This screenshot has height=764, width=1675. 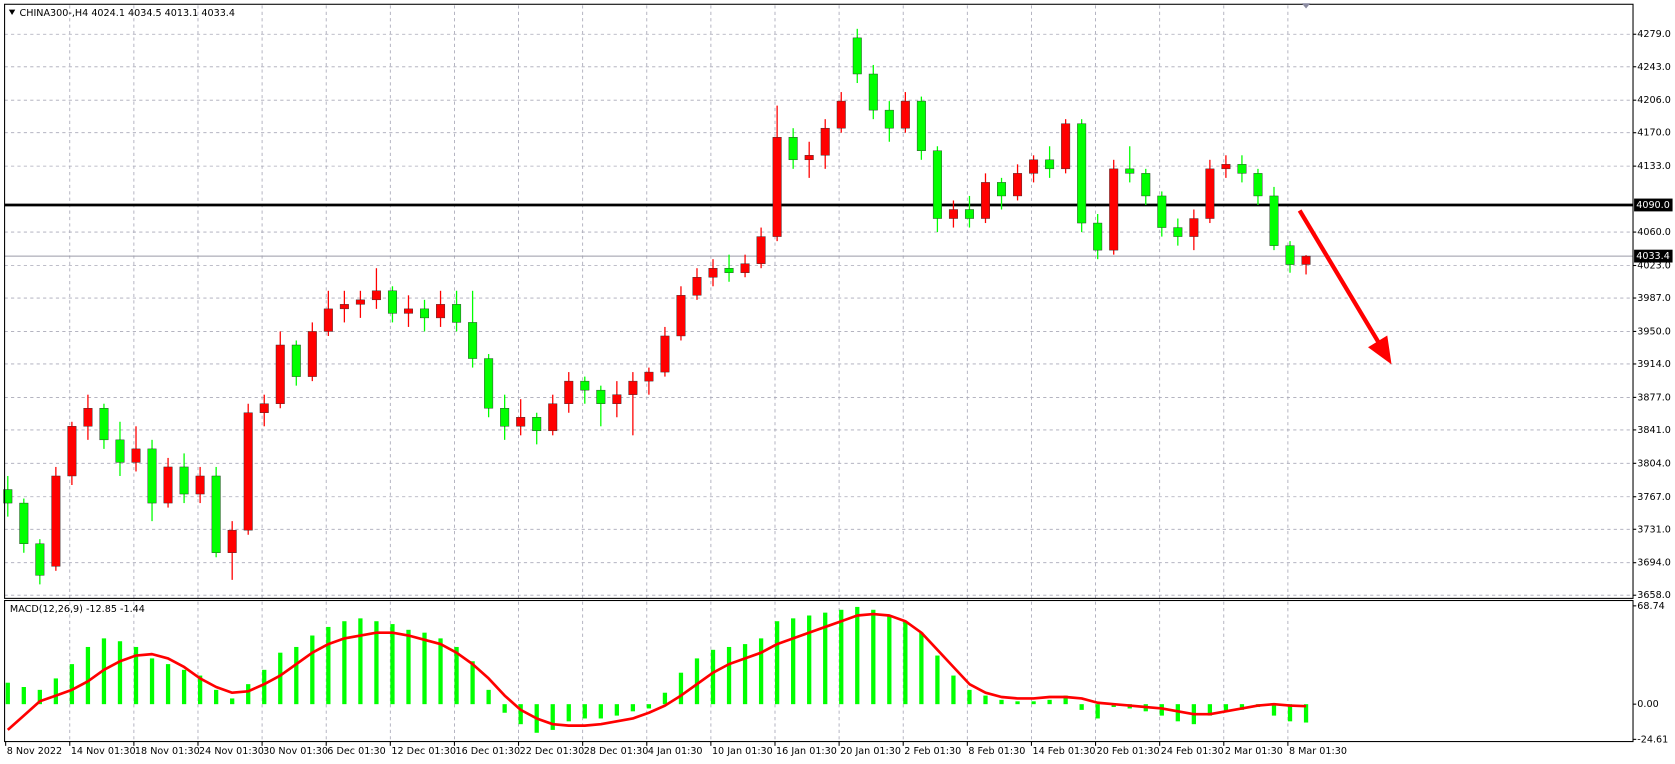 What do you see at coordinates (1654, 331) in the screenshot?
I see `y-tick-label: 3950.0` at bounding box center [1654, 331].